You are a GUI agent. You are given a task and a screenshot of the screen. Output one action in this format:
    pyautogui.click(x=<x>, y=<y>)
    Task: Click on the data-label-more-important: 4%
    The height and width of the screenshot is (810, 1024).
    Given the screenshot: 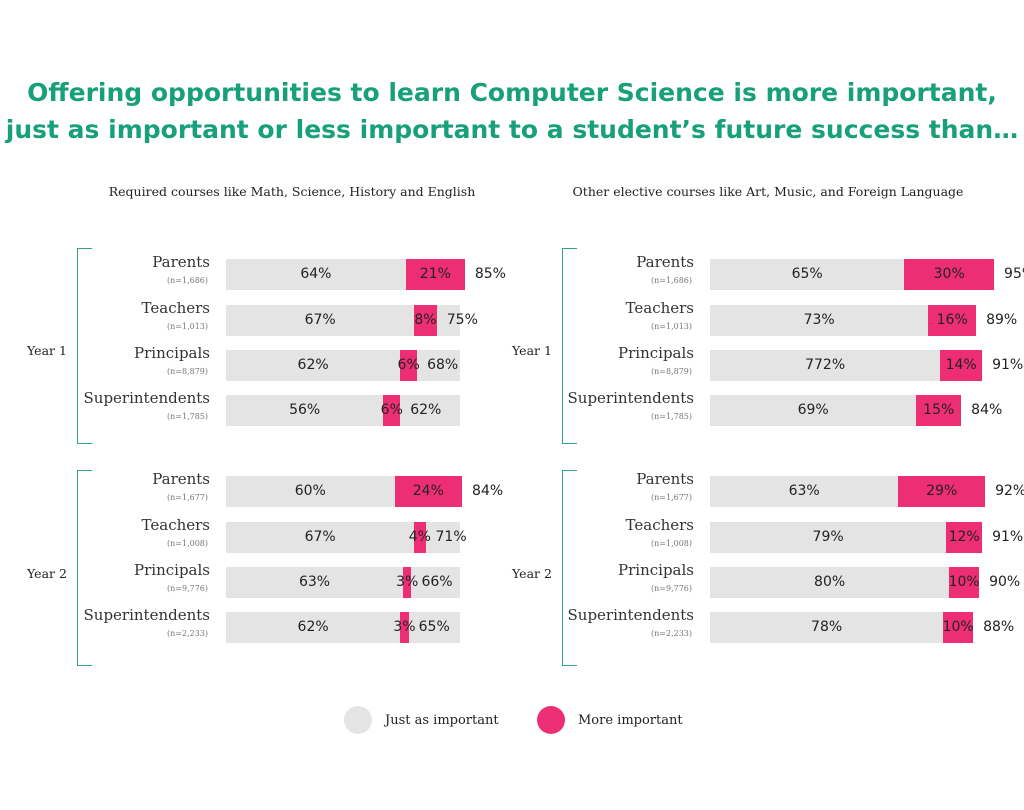 What is the action you would take?
    pyautogui.click(x=419, y=537)
    